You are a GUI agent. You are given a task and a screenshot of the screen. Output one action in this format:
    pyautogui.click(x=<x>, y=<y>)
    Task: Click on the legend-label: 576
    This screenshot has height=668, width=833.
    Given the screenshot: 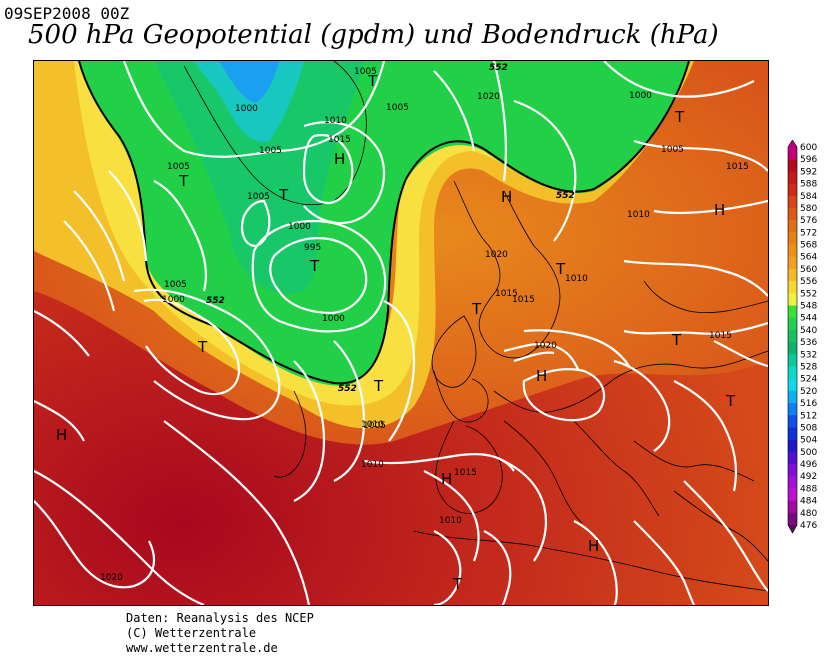 What is the action you would take?
    pyautogui.click(x=808, y=221)
    